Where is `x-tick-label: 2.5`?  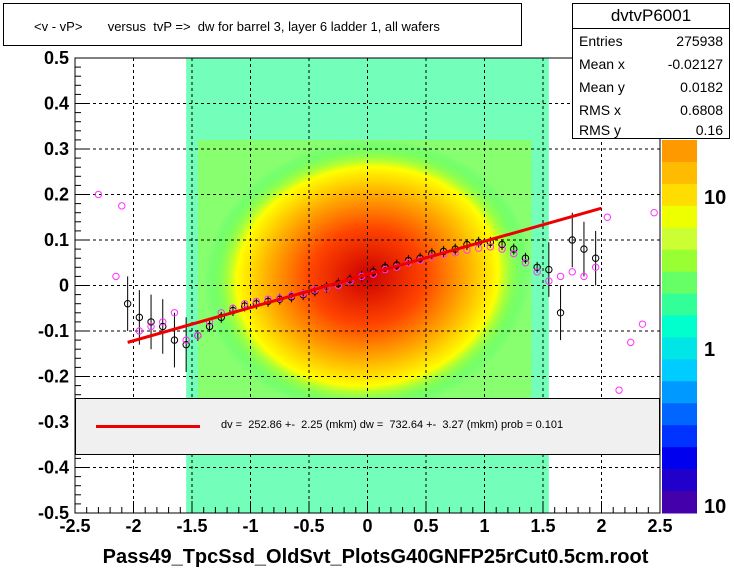 x-tick-label: 2.5 is located at coordinates (659, 526).